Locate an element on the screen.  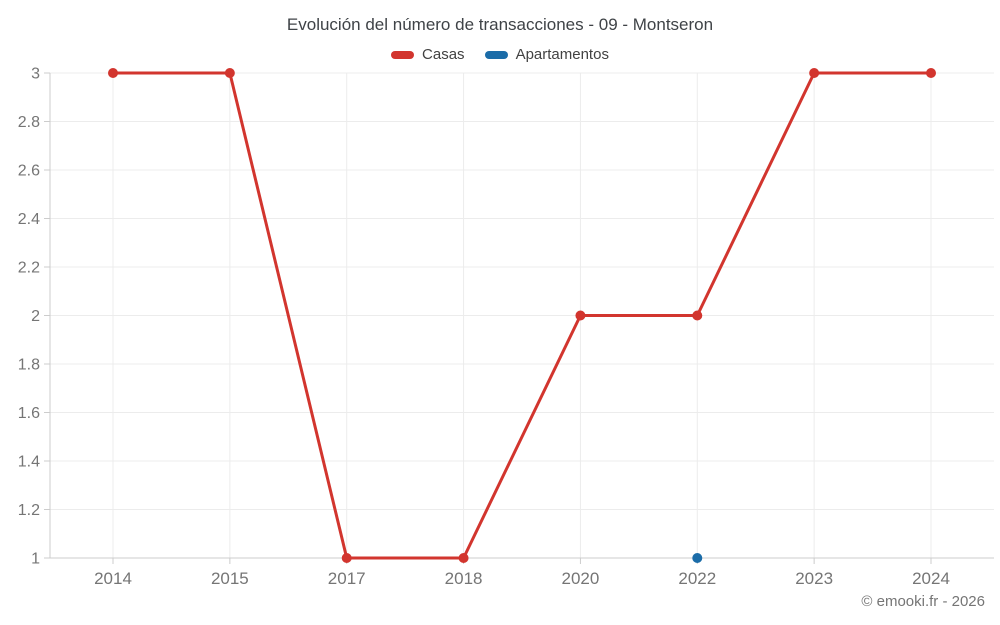
data-point-casas-2018 is located at coordinates (463, 558).